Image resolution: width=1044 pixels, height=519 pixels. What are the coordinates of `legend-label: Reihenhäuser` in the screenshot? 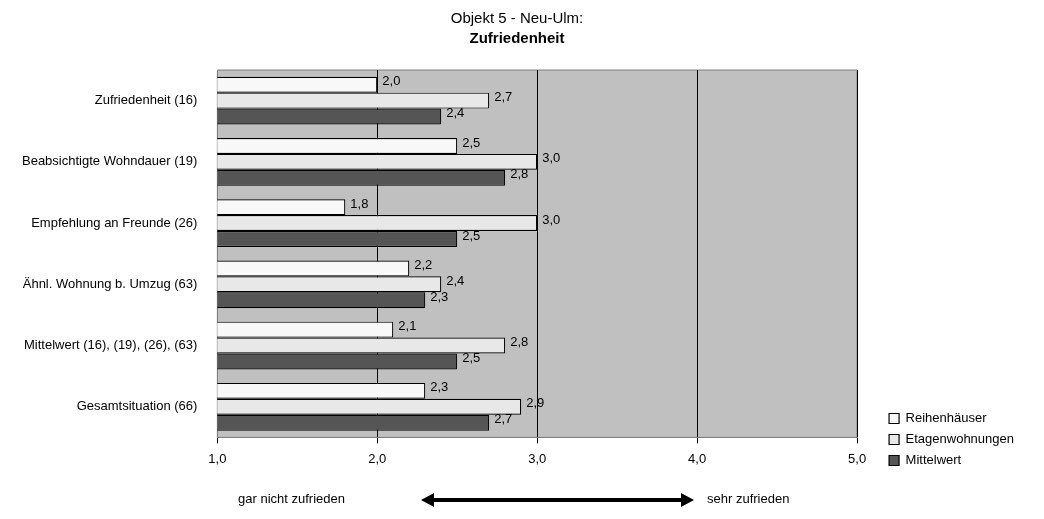 It's located at (946, 418).